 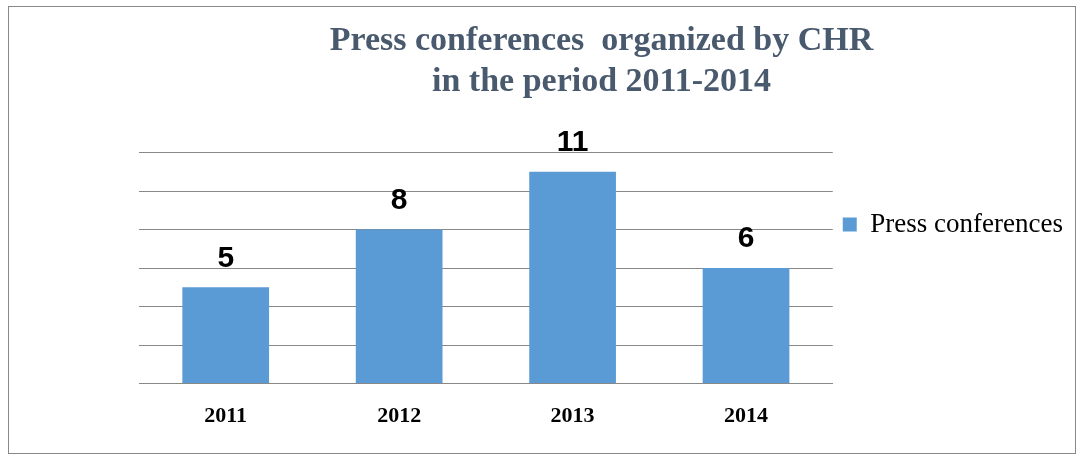 What do you see at coordinates (746, 415) in the screenshot?
I see `x-tick-label: 2014` at bounding box center [746, 415].